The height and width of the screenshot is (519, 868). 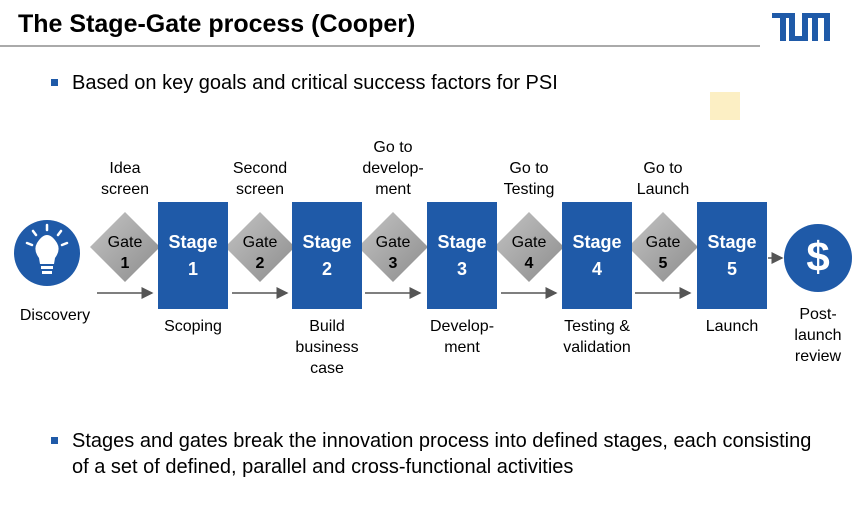 What do you see at coordinates (393, 189) in the screenshot?
I see `gate-caption: ment` at bounding box center [393, 189].